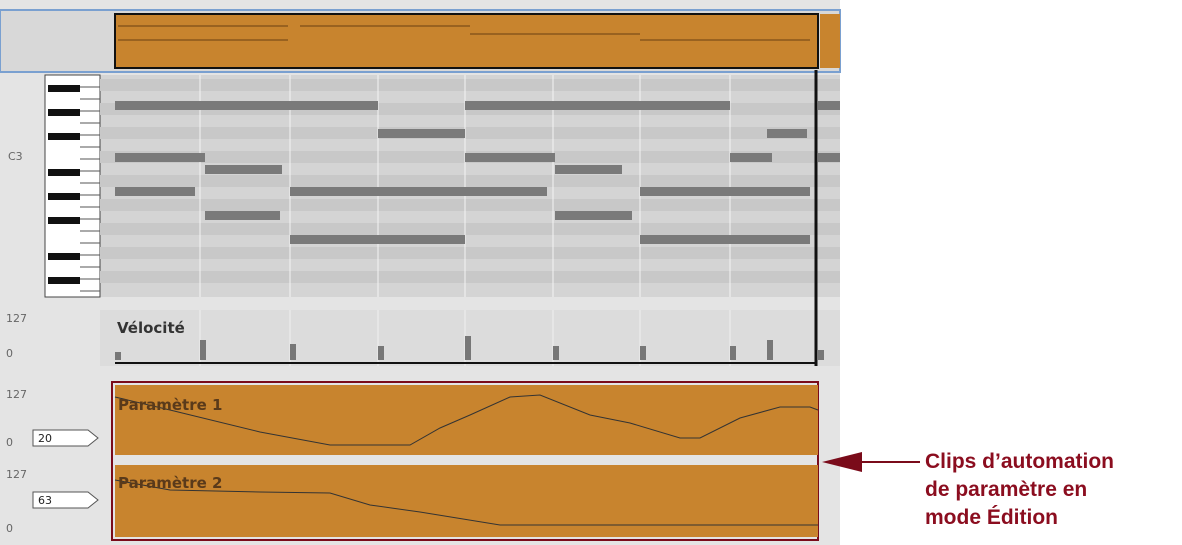  I want to click on callout-arrow, so click(842, 462).